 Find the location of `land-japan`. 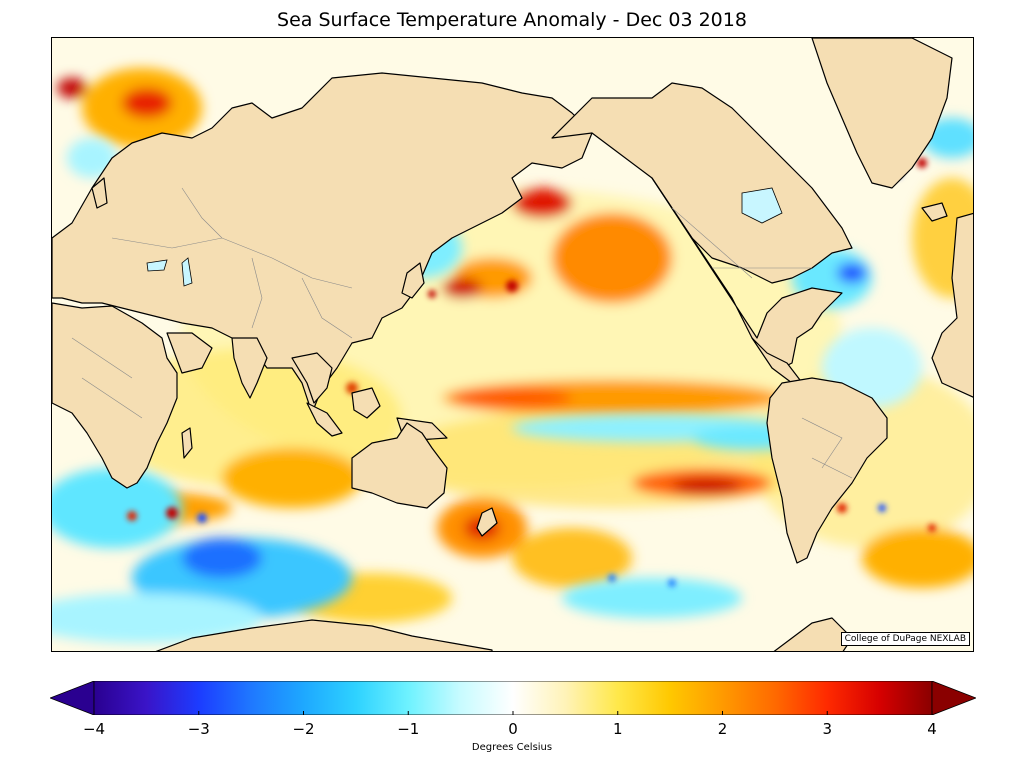

land-japan is located at coordinates (413, 280).